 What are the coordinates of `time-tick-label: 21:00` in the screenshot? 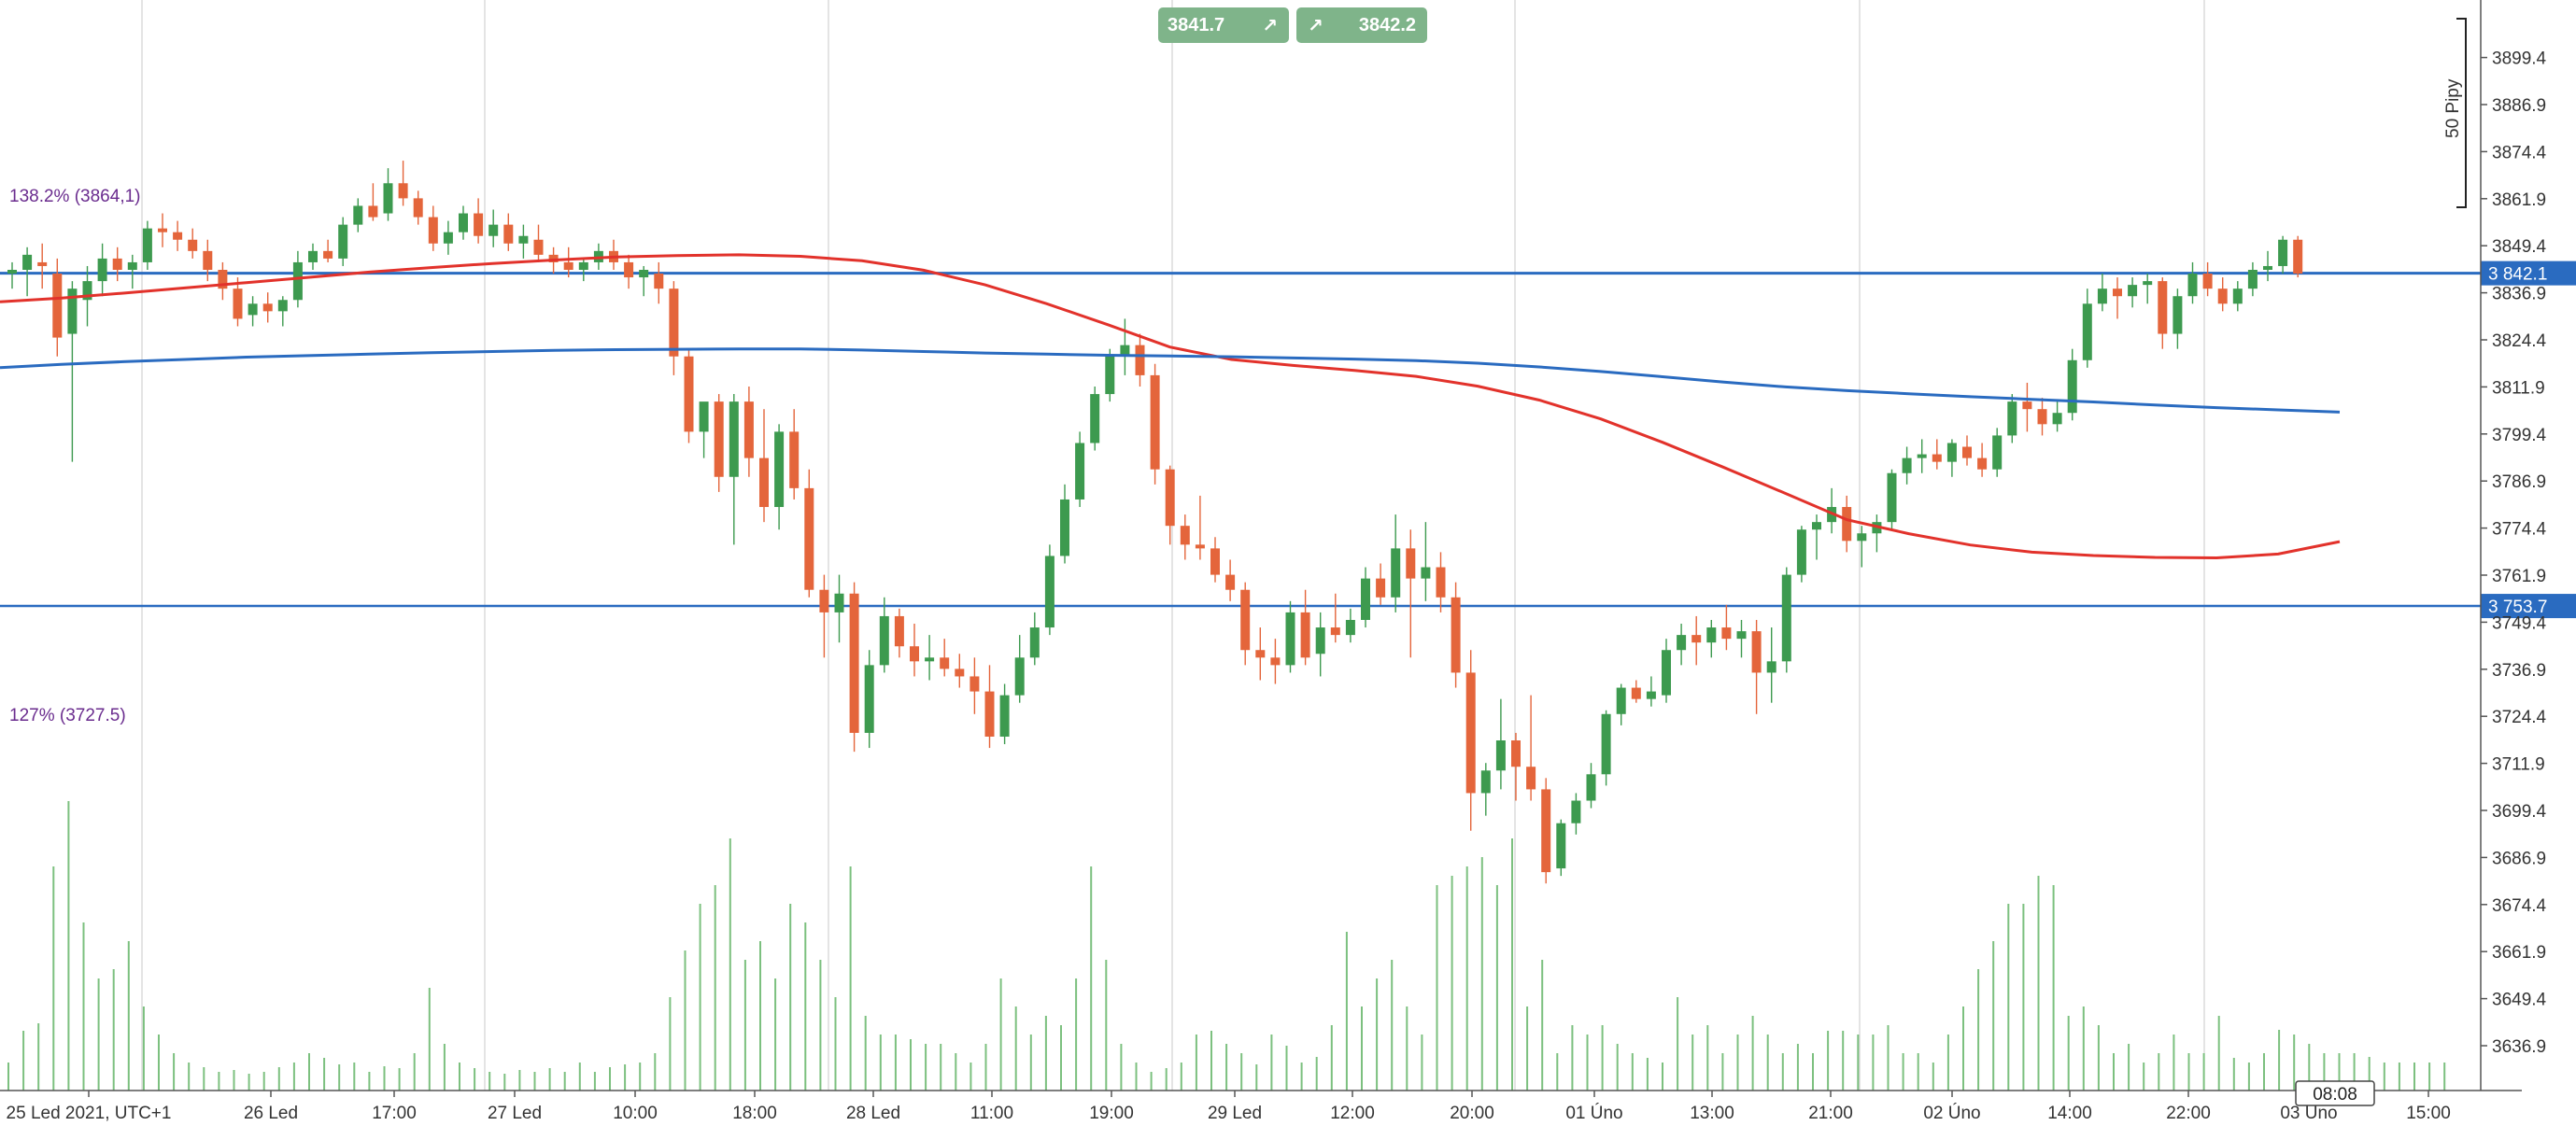 It's located at (1830, 1113).